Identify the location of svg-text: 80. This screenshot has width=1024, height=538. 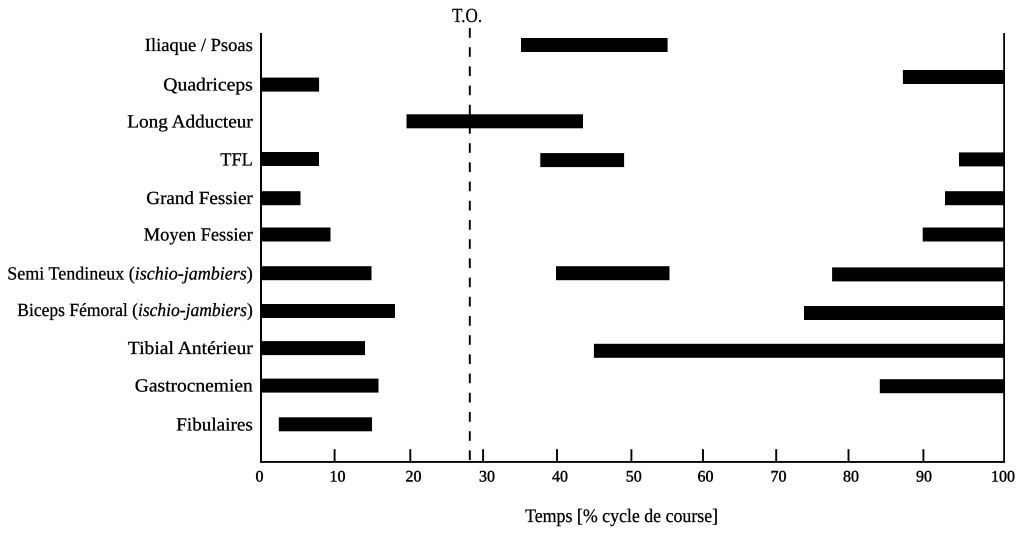
(851, 477).